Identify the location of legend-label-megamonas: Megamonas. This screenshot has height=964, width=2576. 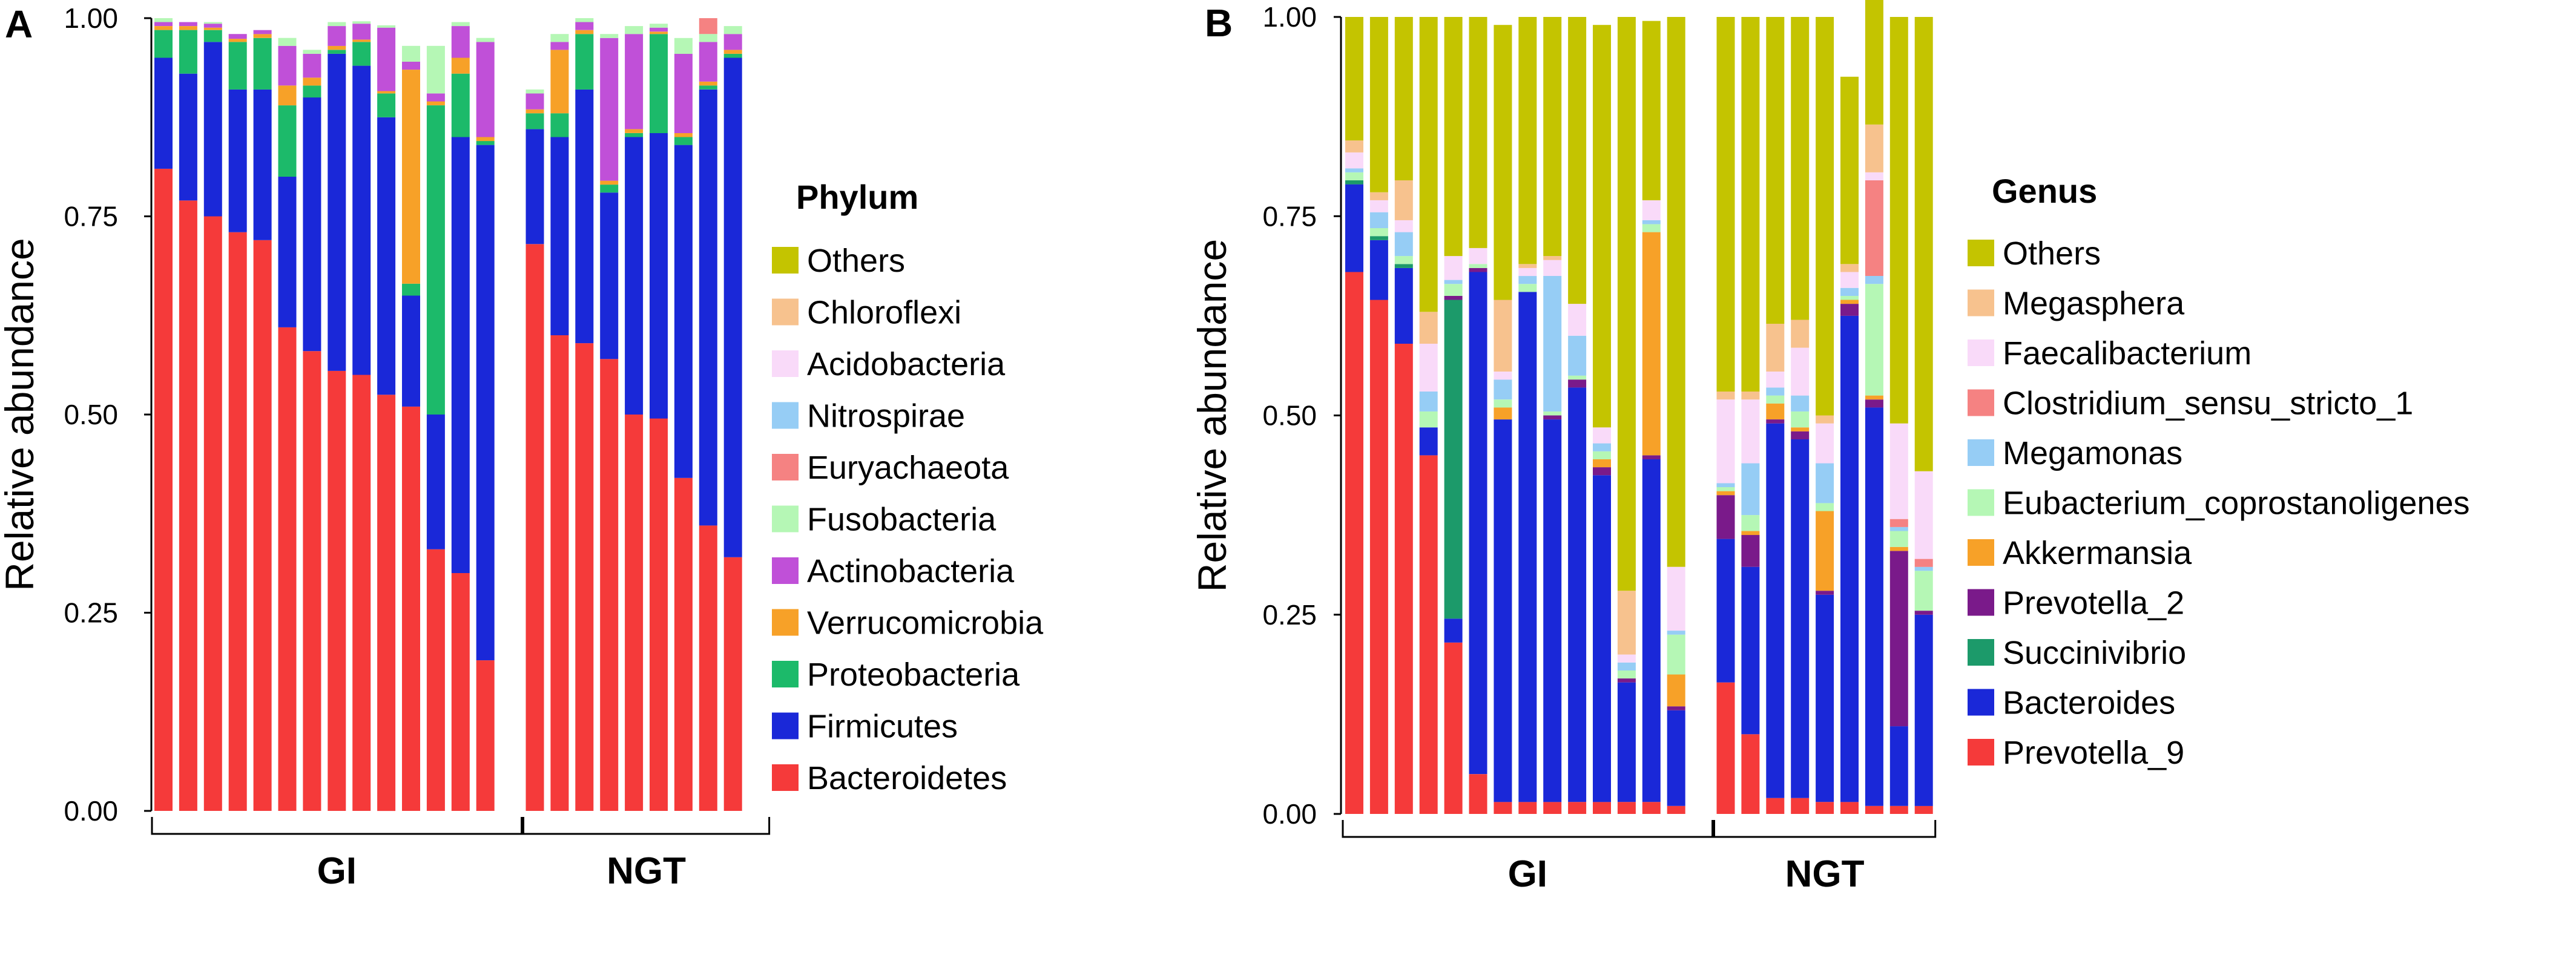
(2092, 453).